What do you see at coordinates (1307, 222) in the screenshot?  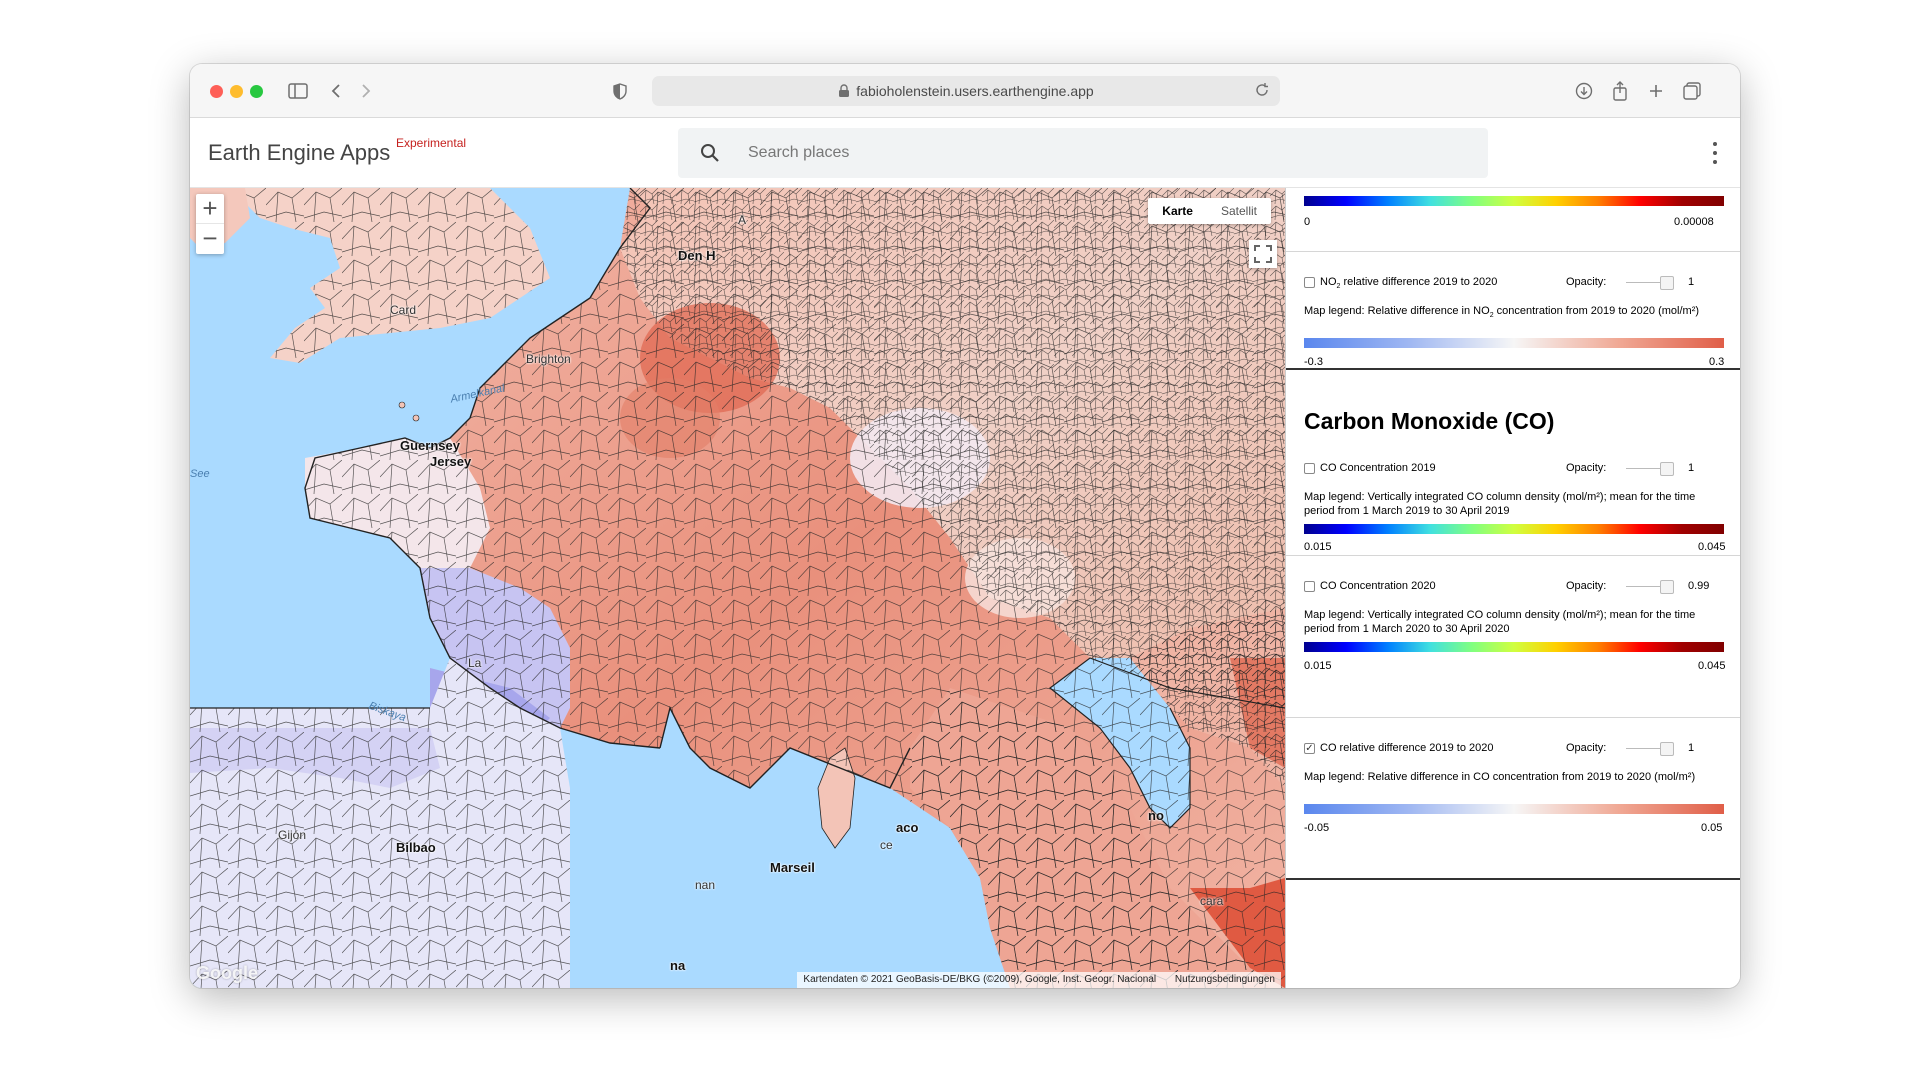 I see `no2-colorbar-min: 0` at bounding box center [1307, 222].